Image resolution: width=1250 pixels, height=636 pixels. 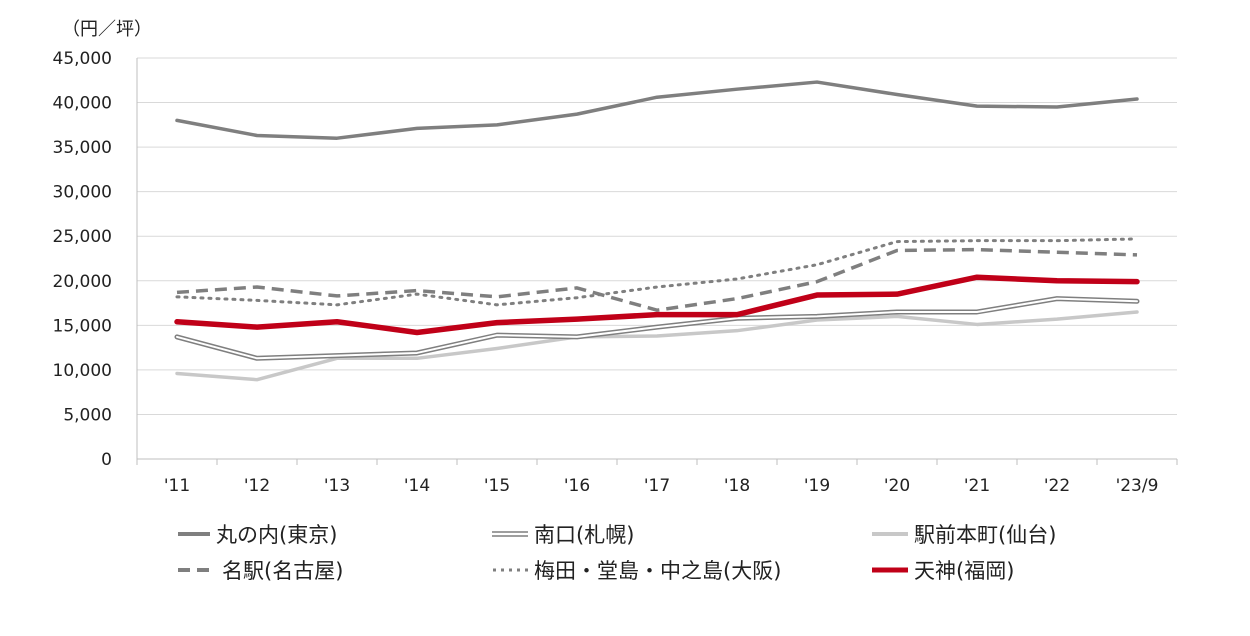 I want to click on x-tick-label: '22, so click(x=1057, y=486).